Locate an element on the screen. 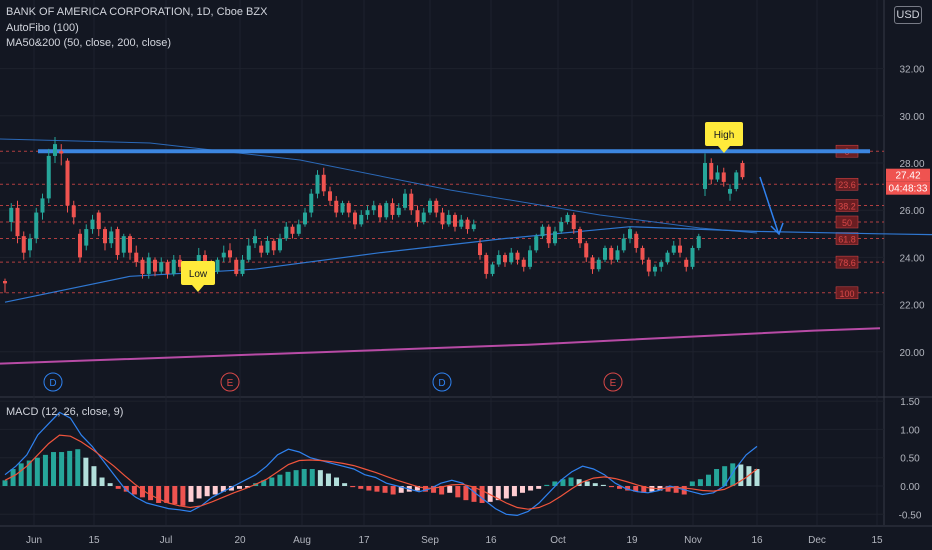 Image resolution: width=932 pixels, height=550 pixels. x-tick-label: 16 is located at coordinates (757, 540).